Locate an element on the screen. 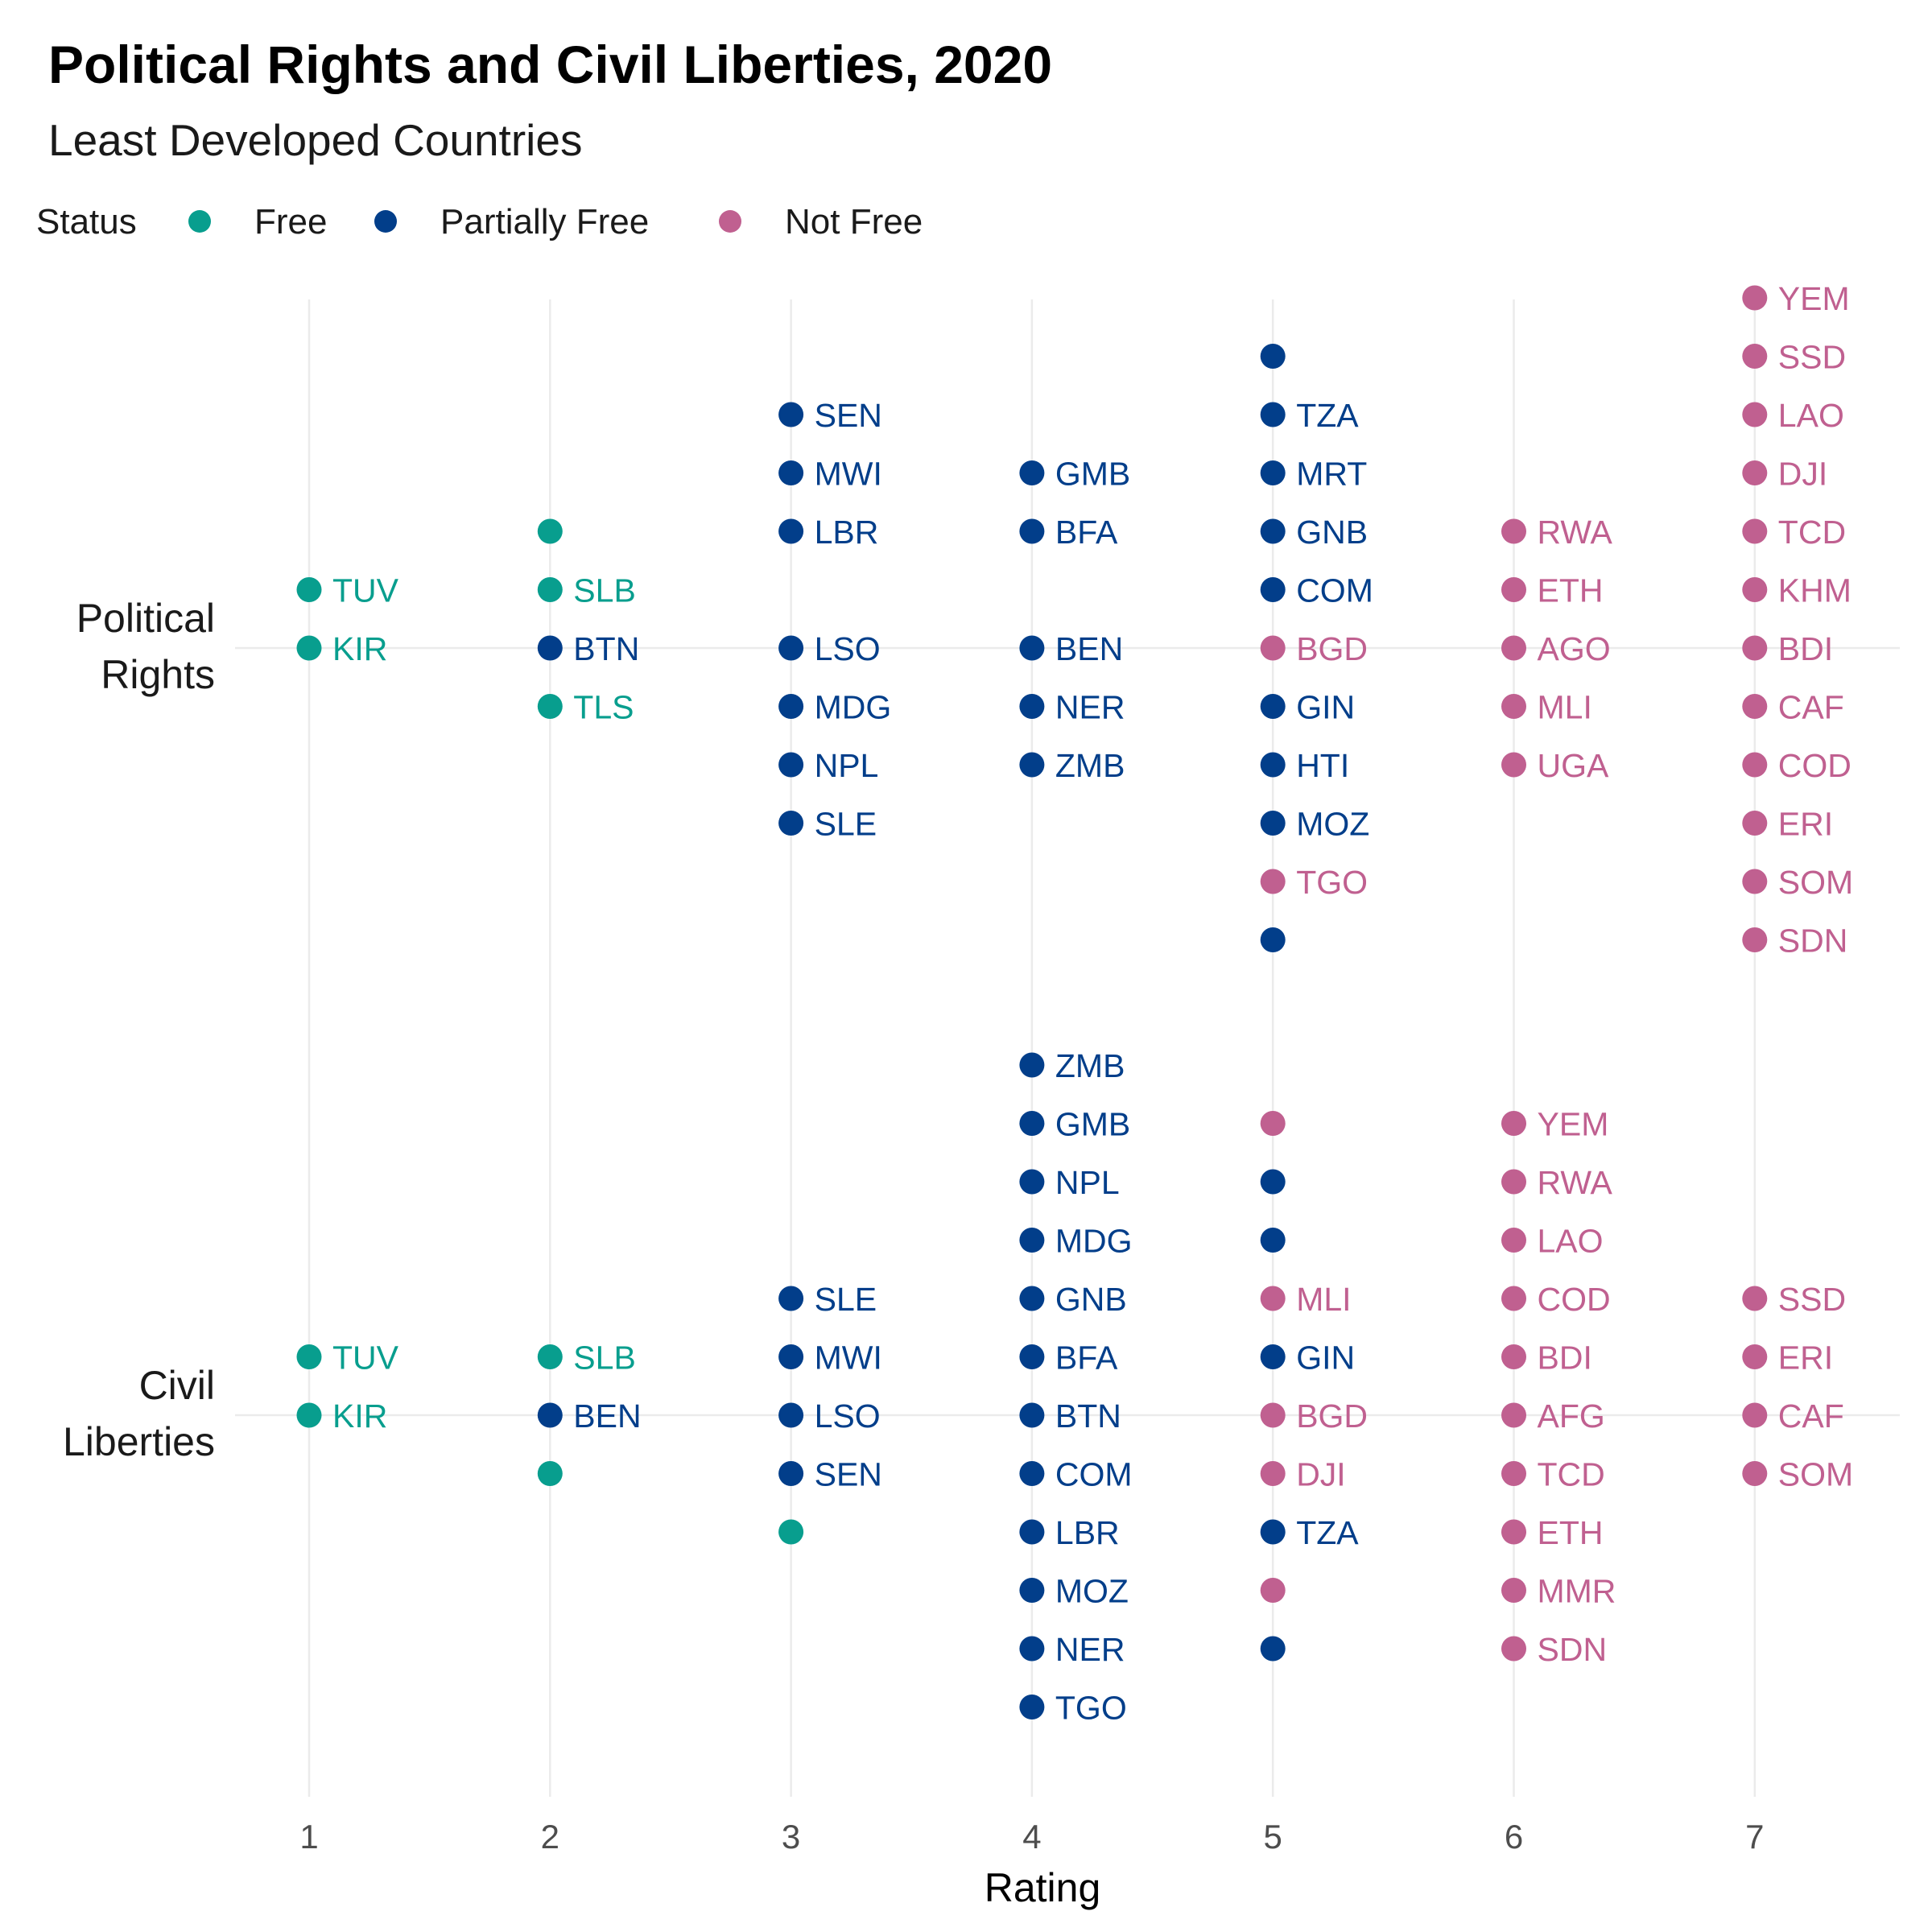  data-label: TZA is located at coordinates (1327, 415).